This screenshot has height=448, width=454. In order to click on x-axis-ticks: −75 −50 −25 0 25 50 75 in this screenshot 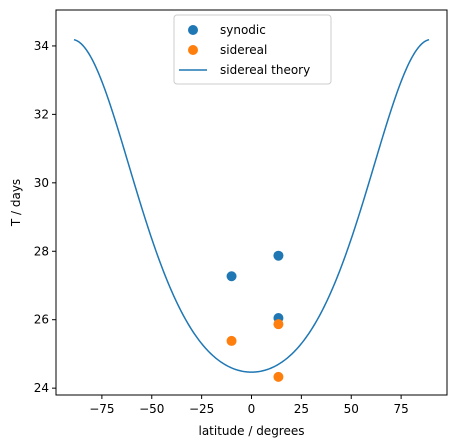, I will do `click(249, 405)`.